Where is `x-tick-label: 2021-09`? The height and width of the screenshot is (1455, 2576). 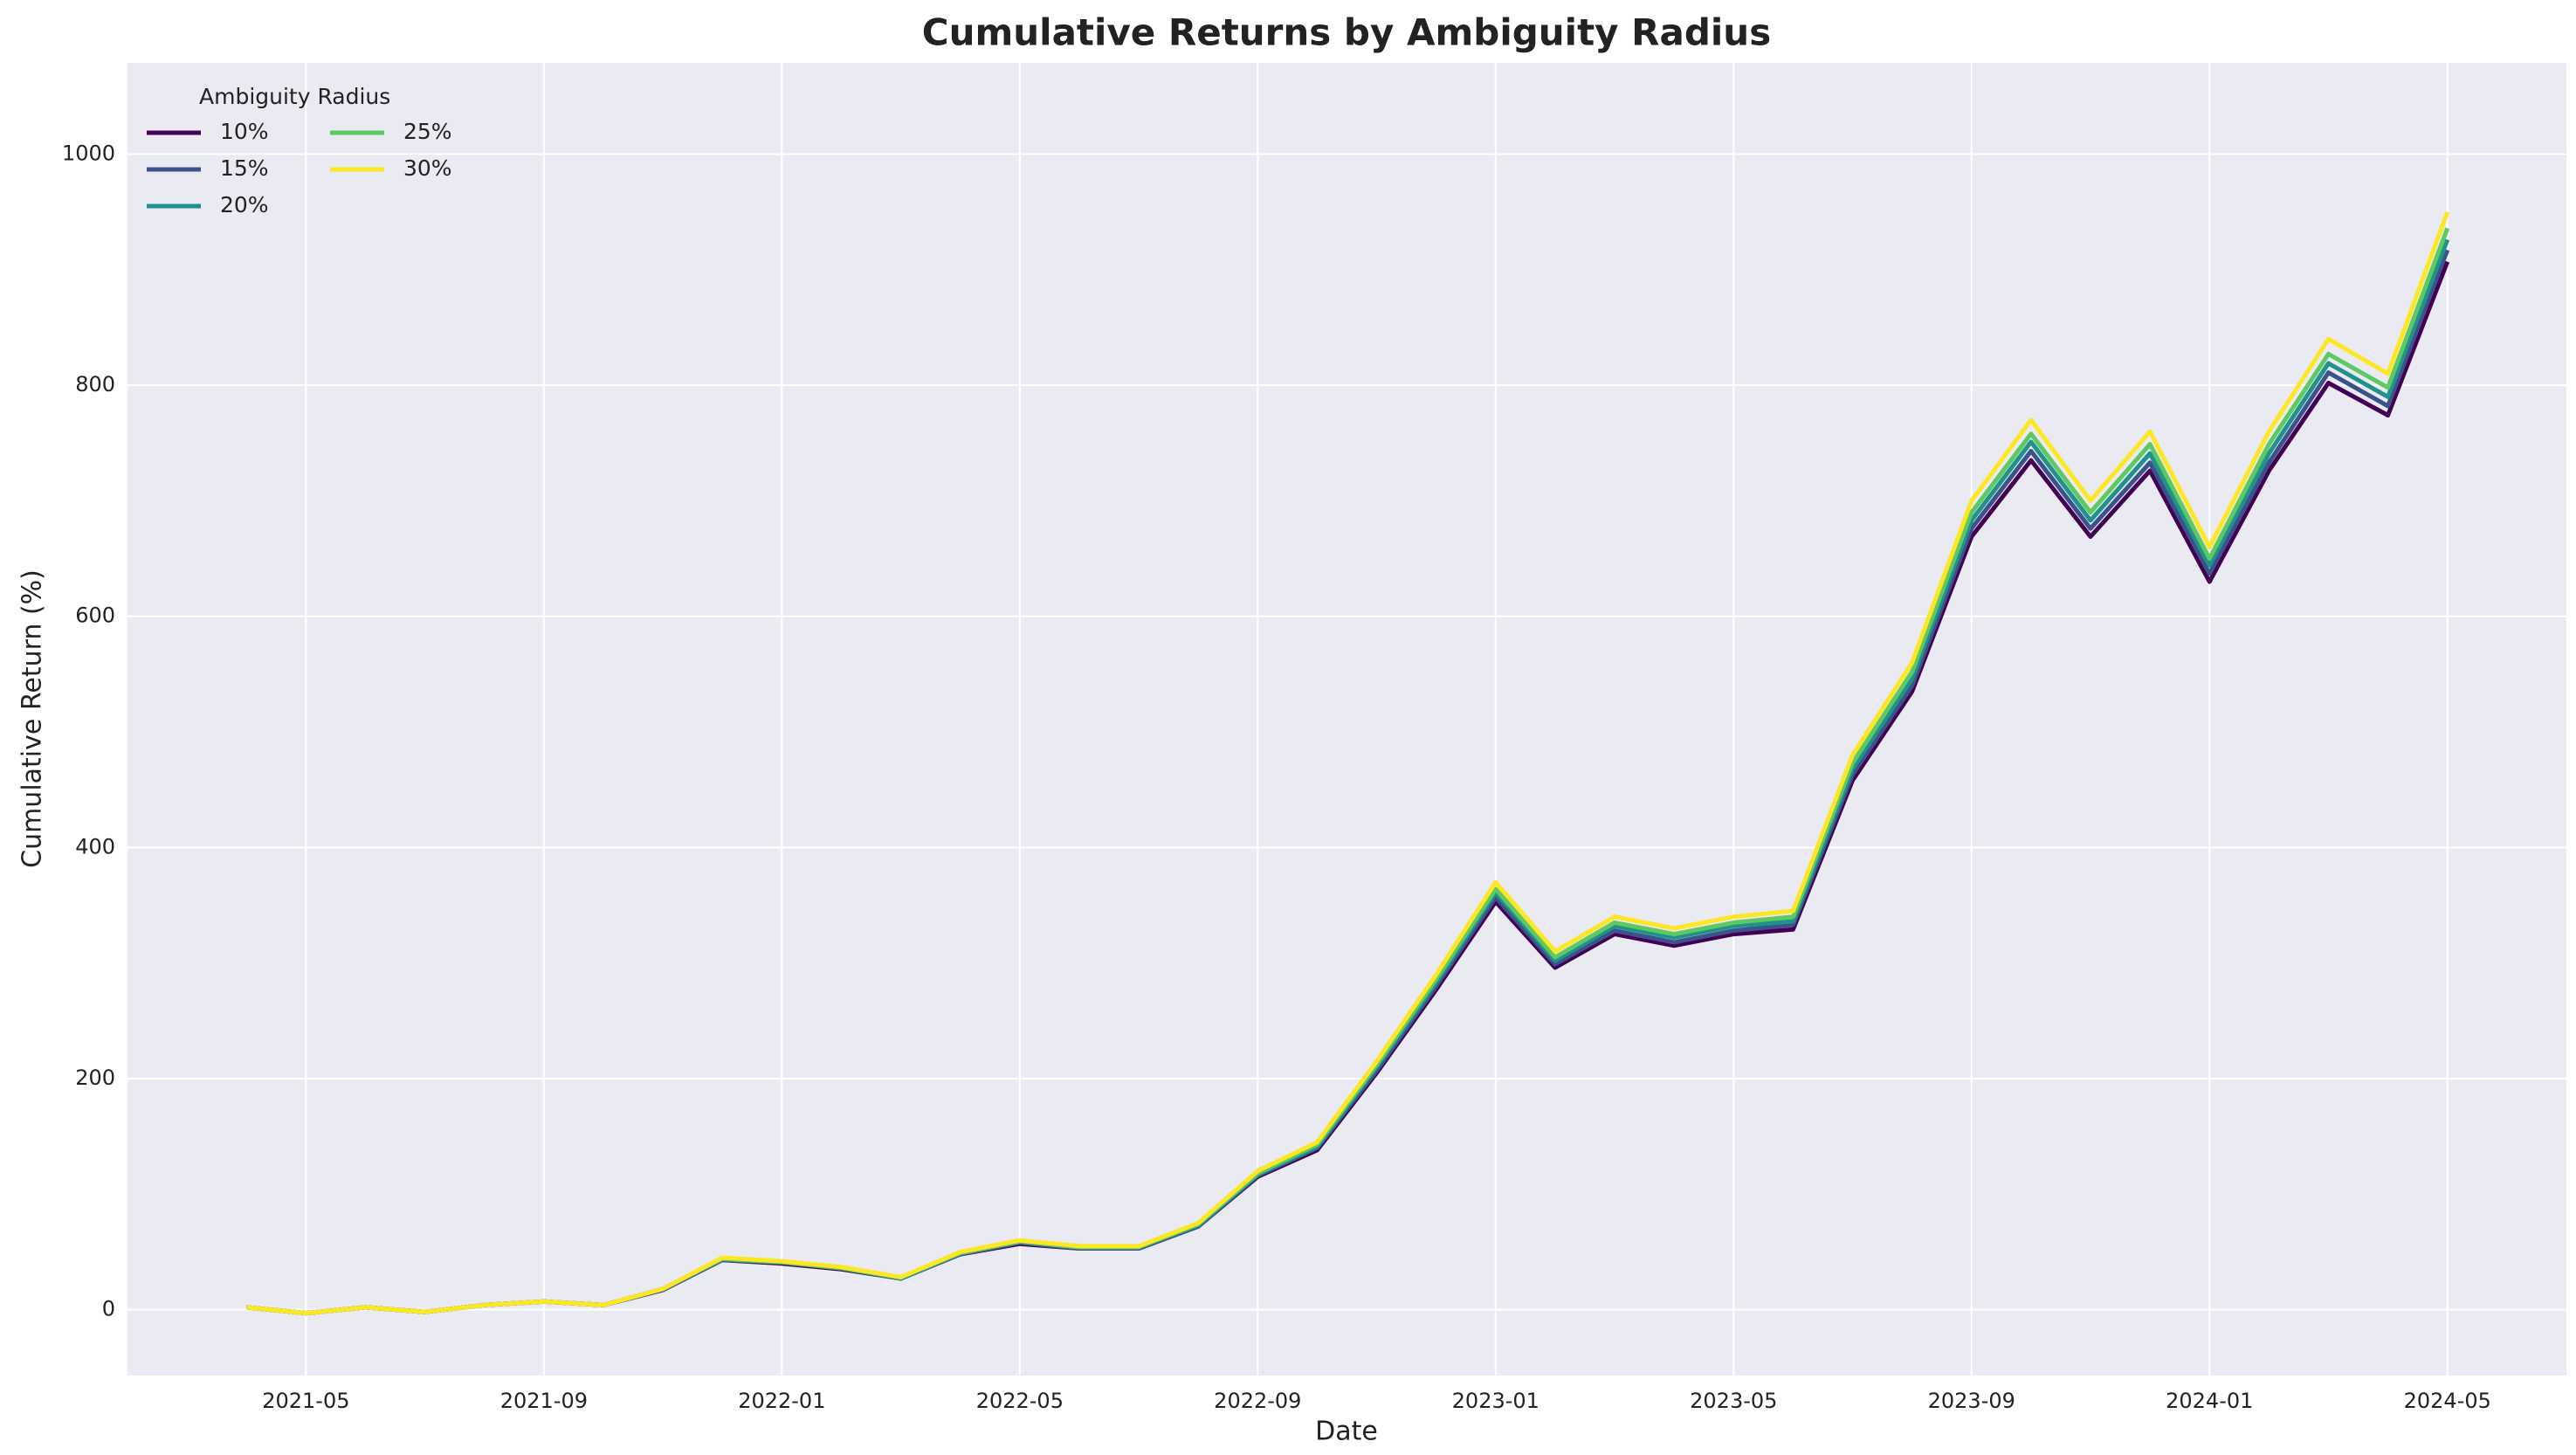
x-tick-label: 2021-09 is located at coordinates (544, 1401).